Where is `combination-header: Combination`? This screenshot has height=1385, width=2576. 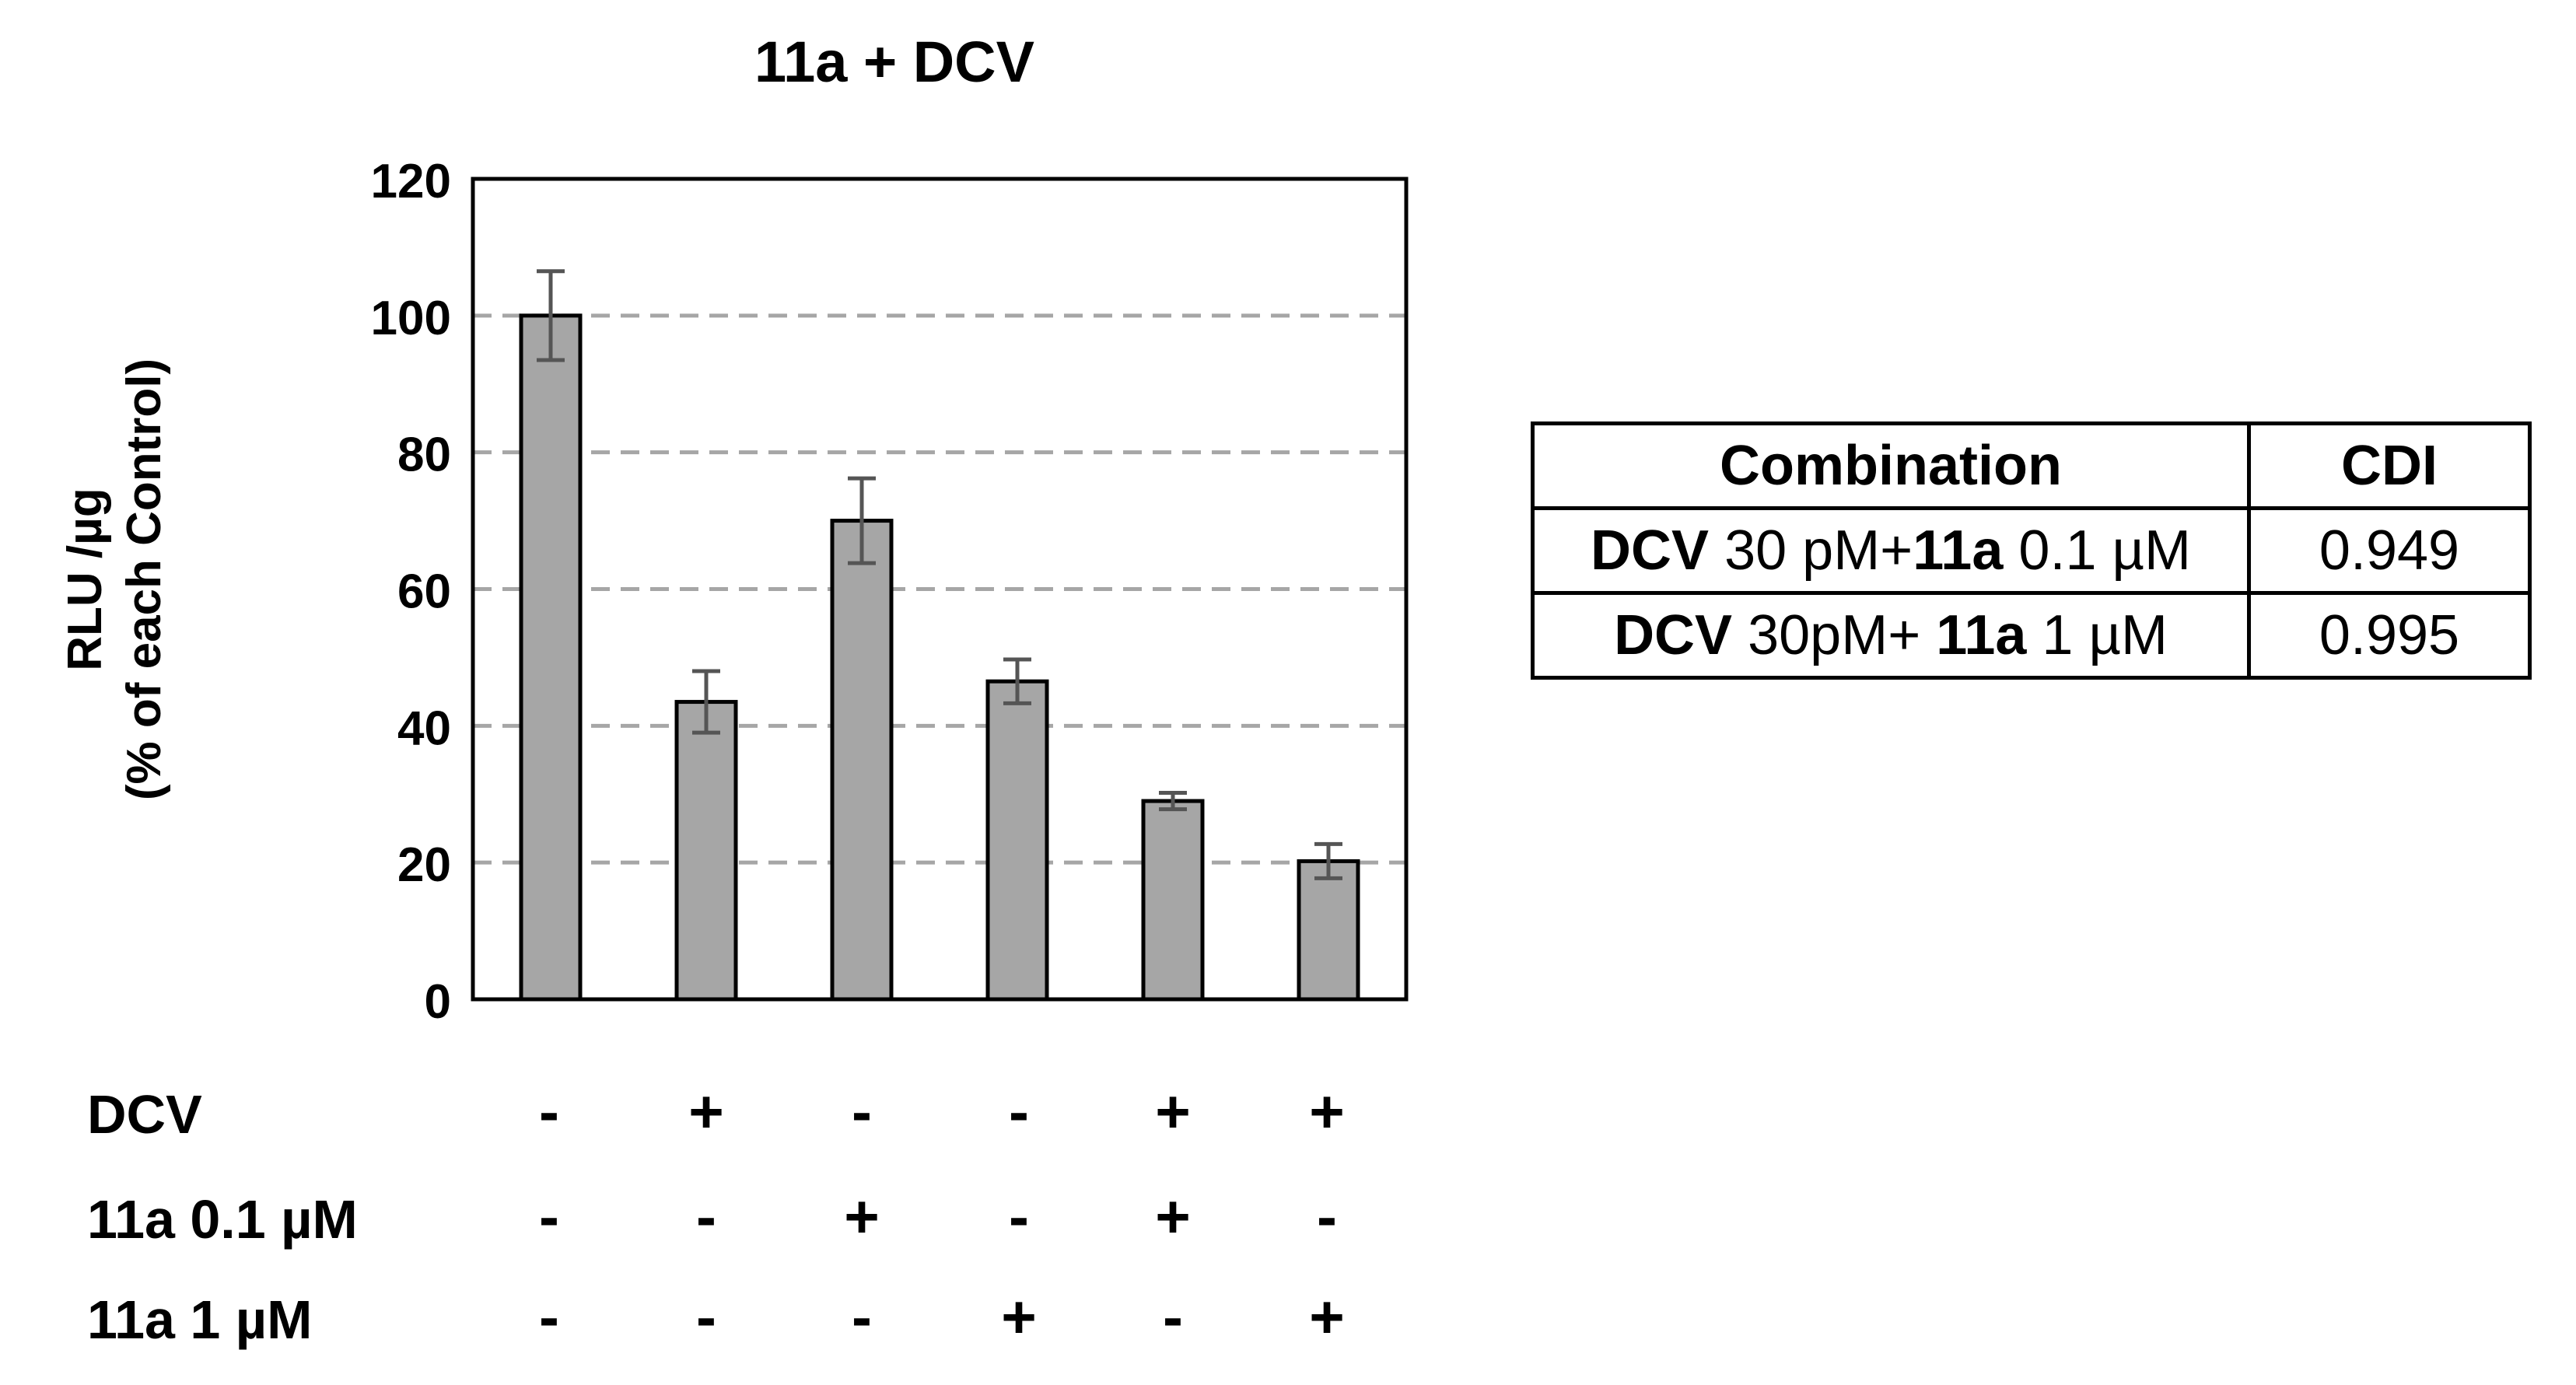
combination-header: Combination is located at coordinates (1891, 465).